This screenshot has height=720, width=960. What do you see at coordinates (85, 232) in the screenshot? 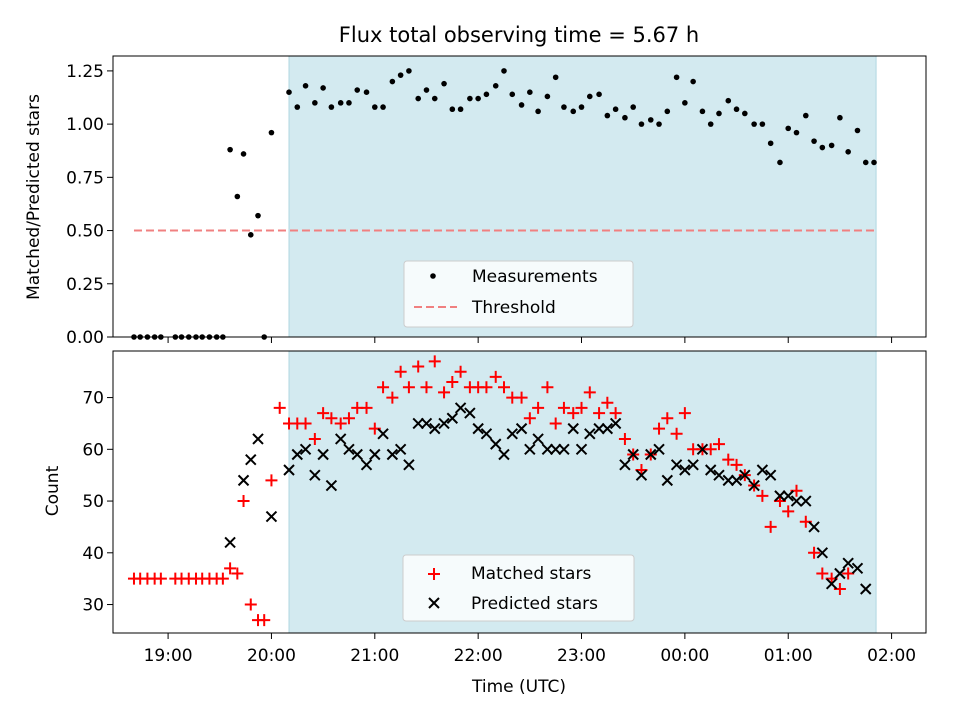
I see `y-tick-label: 0.50` at bounding box center [85, 232].